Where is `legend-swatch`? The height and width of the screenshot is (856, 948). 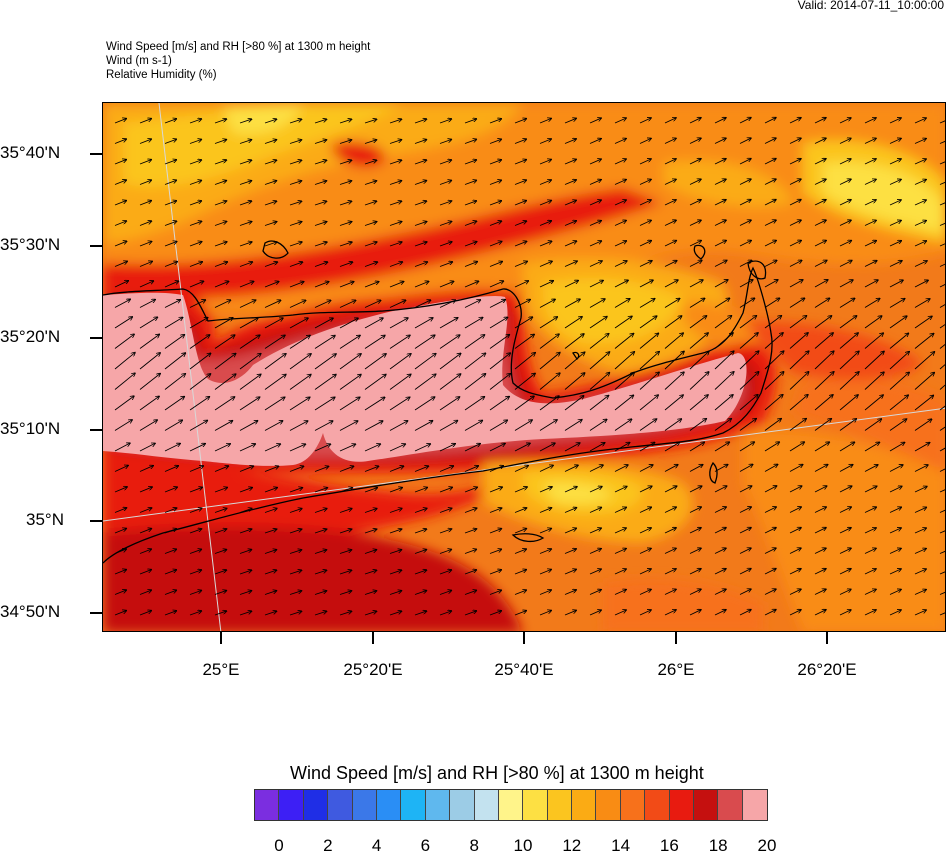 legend-swatch is located at coordinates (340, 805).